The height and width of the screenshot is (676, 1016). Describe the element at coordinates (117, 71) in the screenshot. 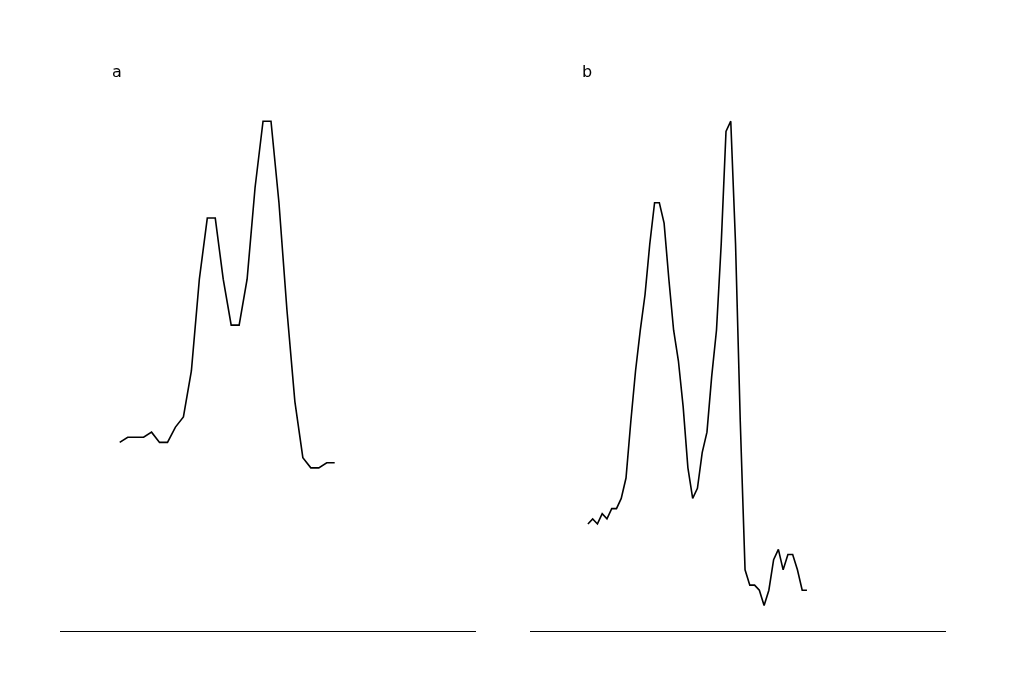

I see `chart-title: a` at that location.